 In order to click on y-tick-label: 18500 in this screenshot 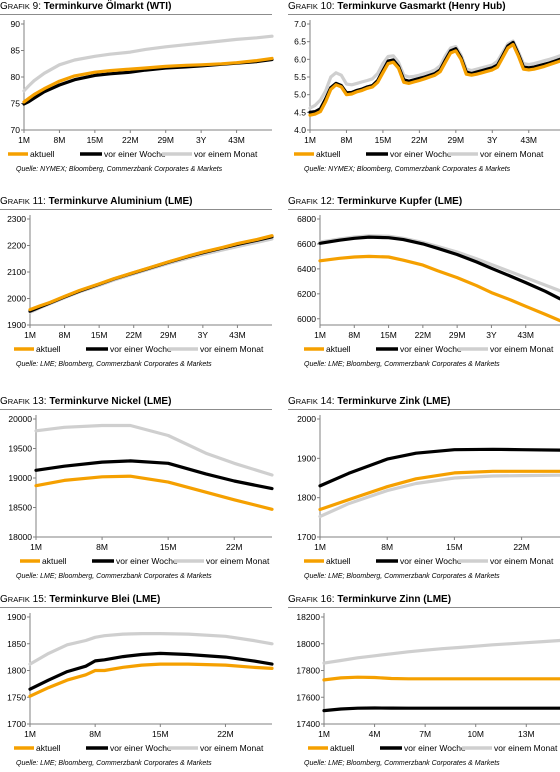, I will do `click(20, 508)`.